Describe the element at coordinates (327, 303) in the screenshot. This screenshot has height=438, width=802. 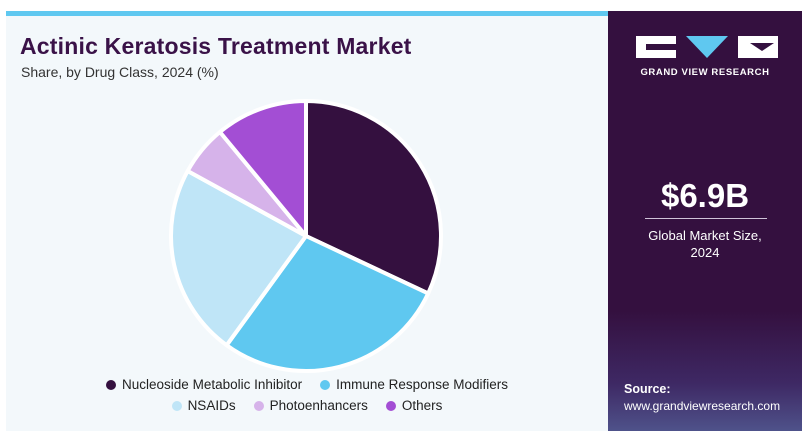
I see `pie-slice-immune-response-modifiers` at that location.